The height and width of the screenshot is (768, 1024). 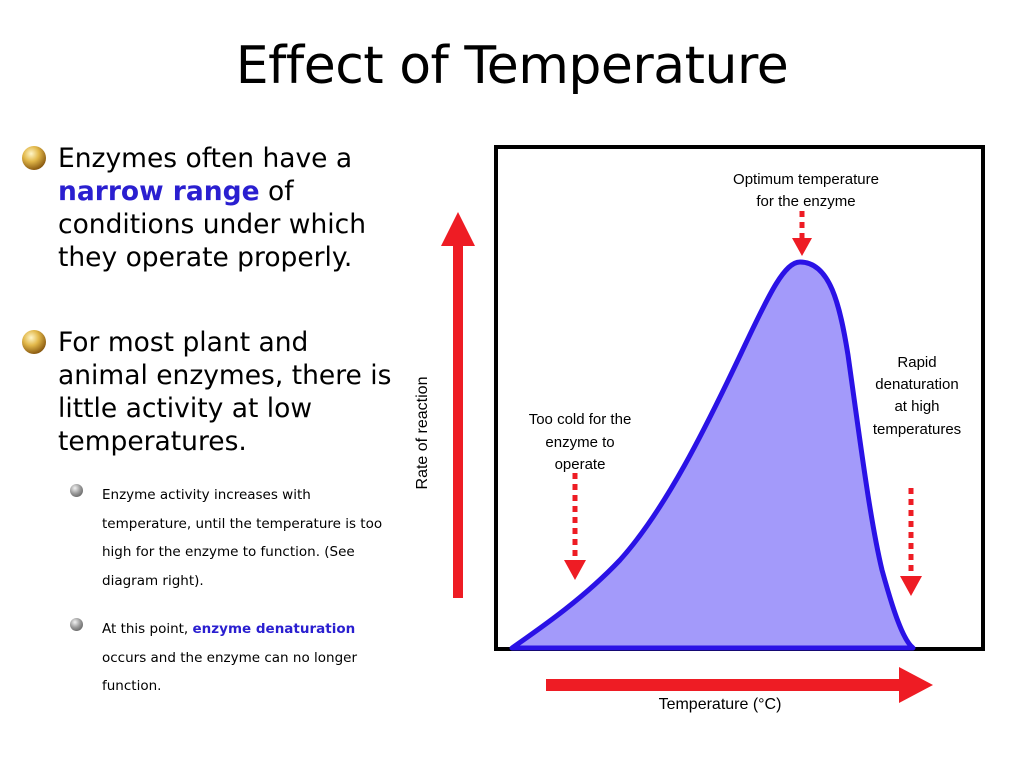 What do you see at coordinates (147, 629) in the screenshot?
I see `sub-bullet-text-start: At this point,` at bounding box center [147, 629].